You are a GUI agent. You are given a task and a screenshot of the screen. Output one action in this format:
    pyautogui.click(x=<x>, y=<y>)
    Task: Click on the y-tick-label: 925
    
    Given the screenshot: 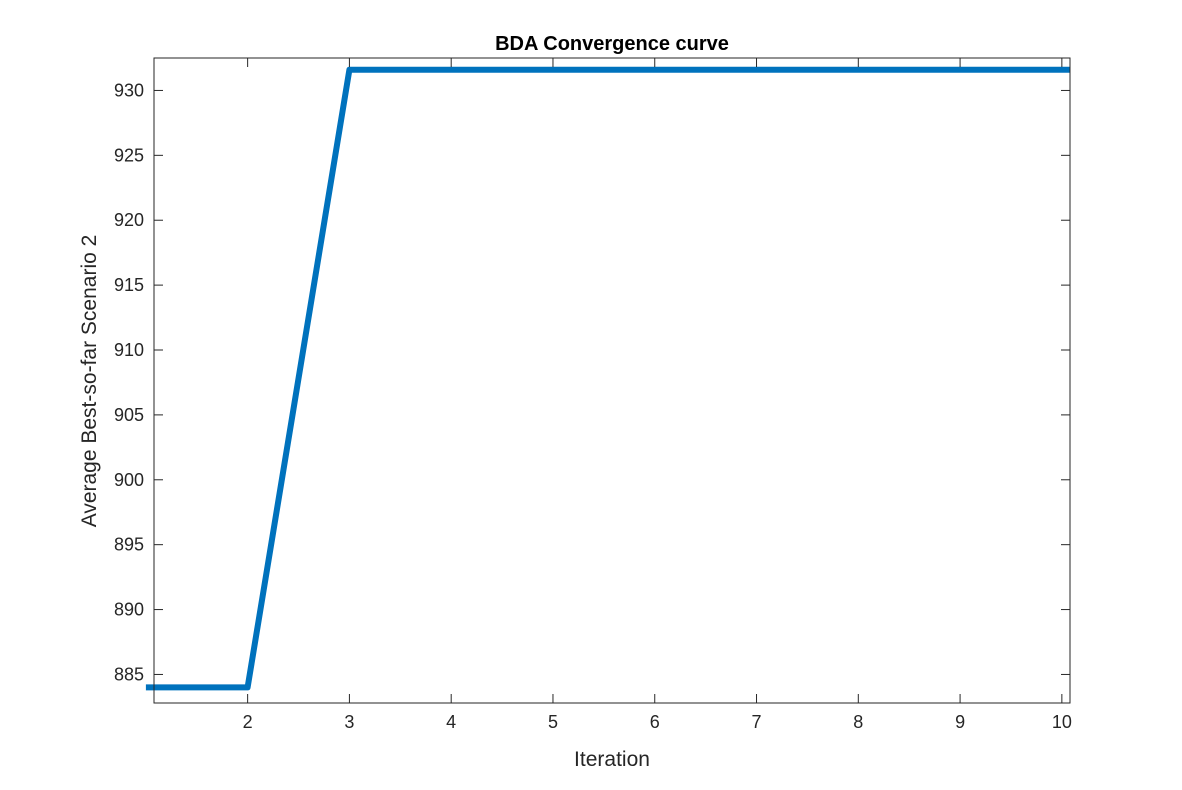 What is the action you would take?
    pyautogui.click(x=129, y=155)
    